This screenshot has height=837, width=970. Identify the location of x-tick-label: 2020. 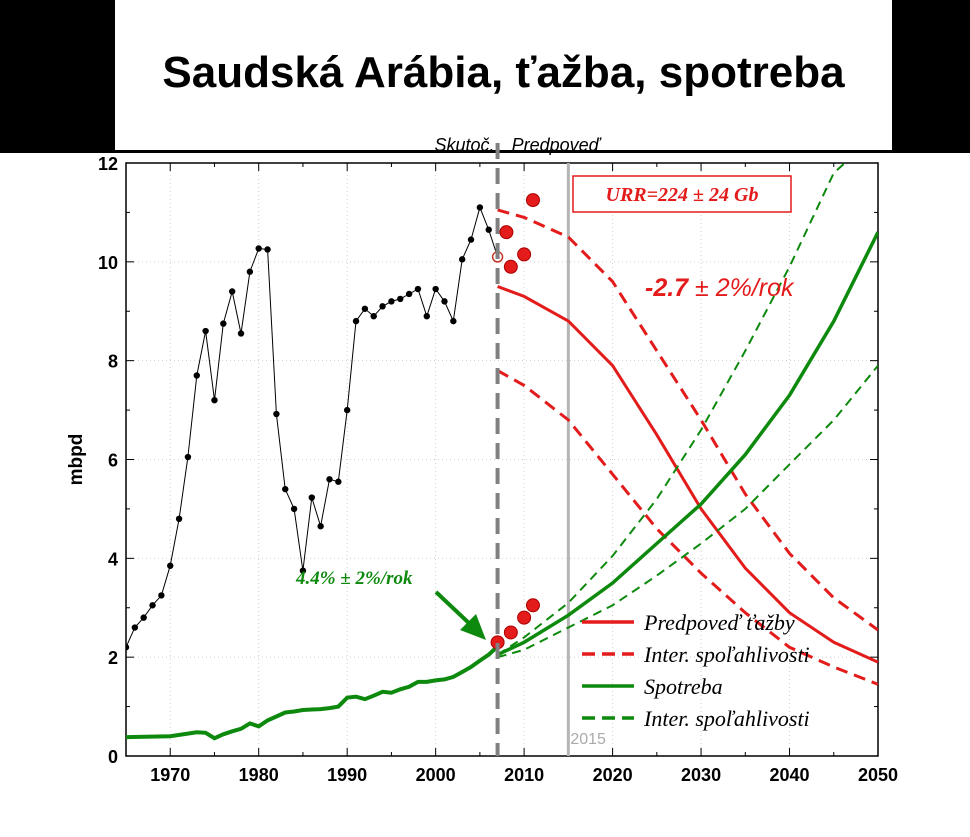
(613, 775).